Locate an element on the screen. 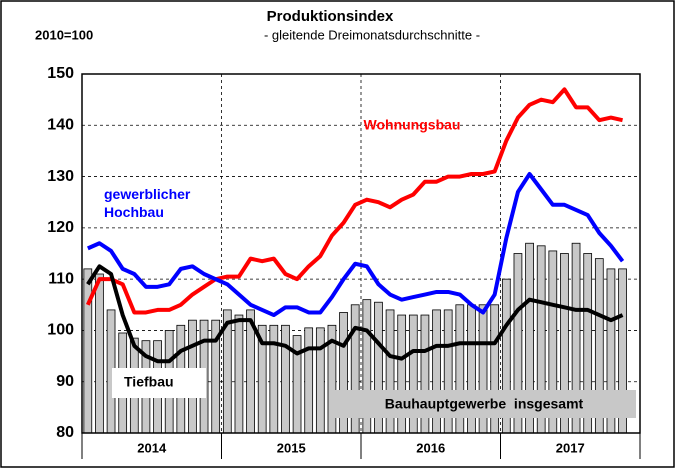 Image resolution: width=676 pixels, height=475 pixels. y-tick-label: 150 is located at coordinates (60, 73).